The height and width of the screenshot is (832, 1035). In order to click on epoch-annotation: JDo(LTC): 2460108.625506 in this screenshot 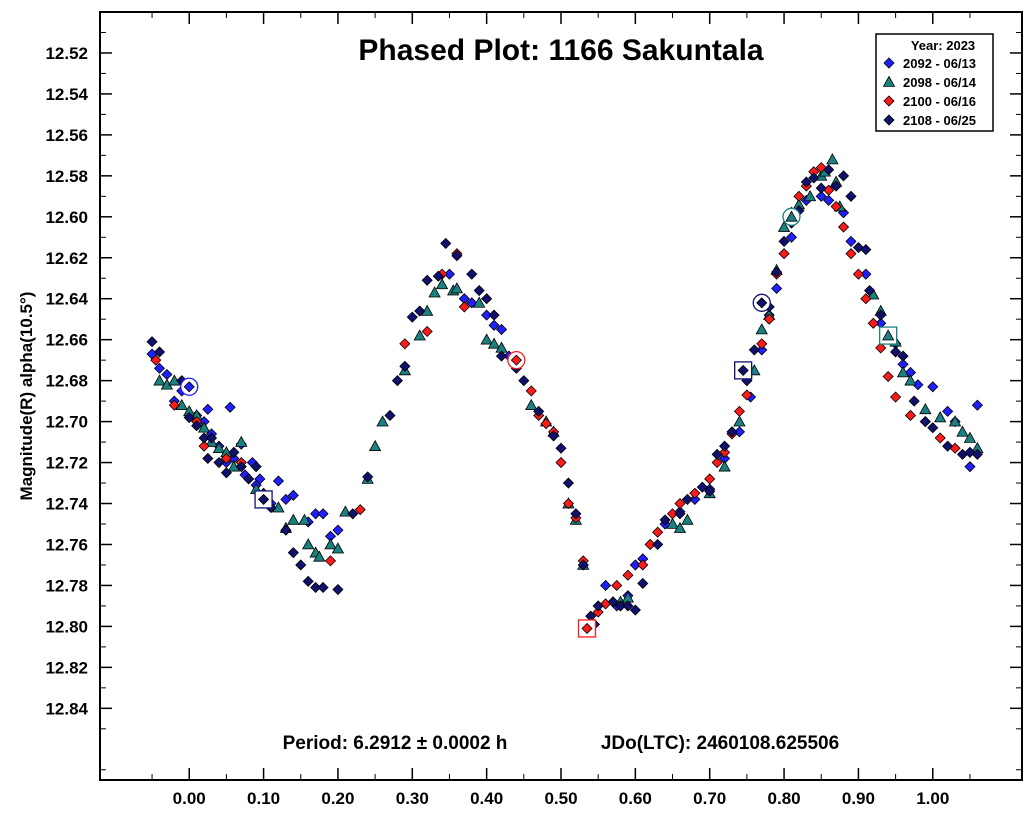, I will do `click(720, 743)`.